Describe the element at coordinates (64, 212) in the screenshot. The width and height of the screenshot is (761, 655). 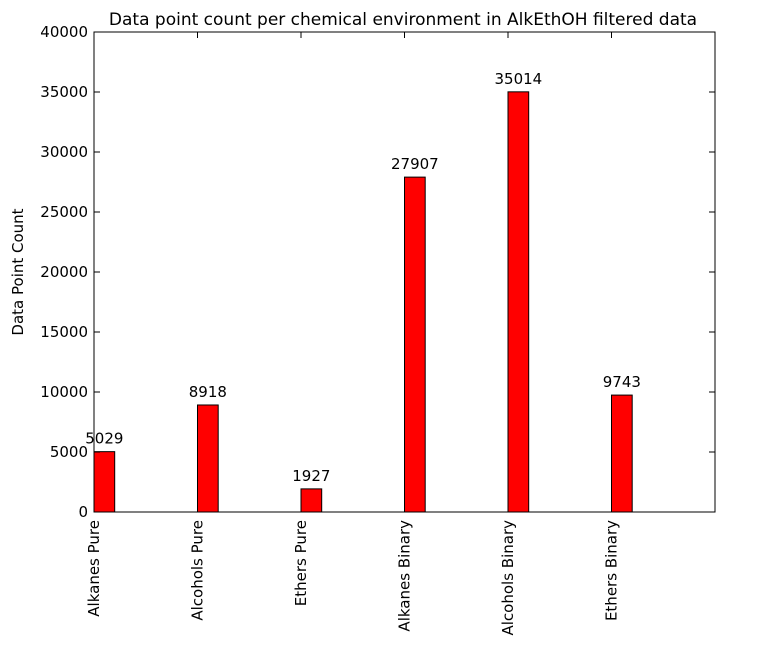
I see `y-tick-label: 25000` at that location.